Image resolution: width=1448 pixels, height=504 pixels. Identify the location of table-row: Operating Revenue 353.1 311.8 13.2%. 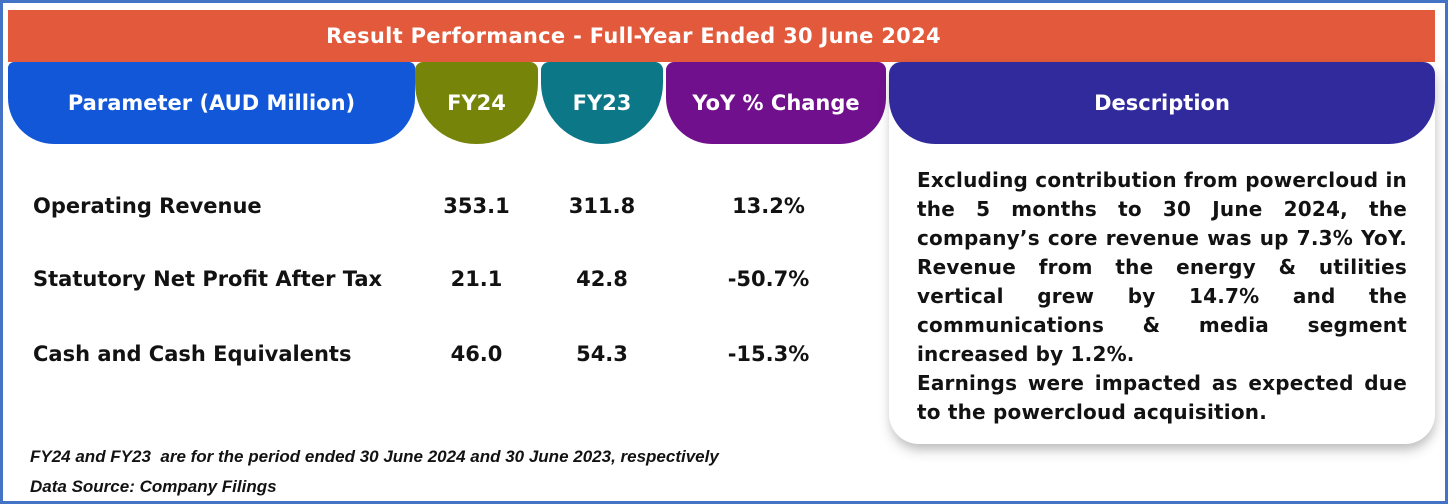
(448, 206).